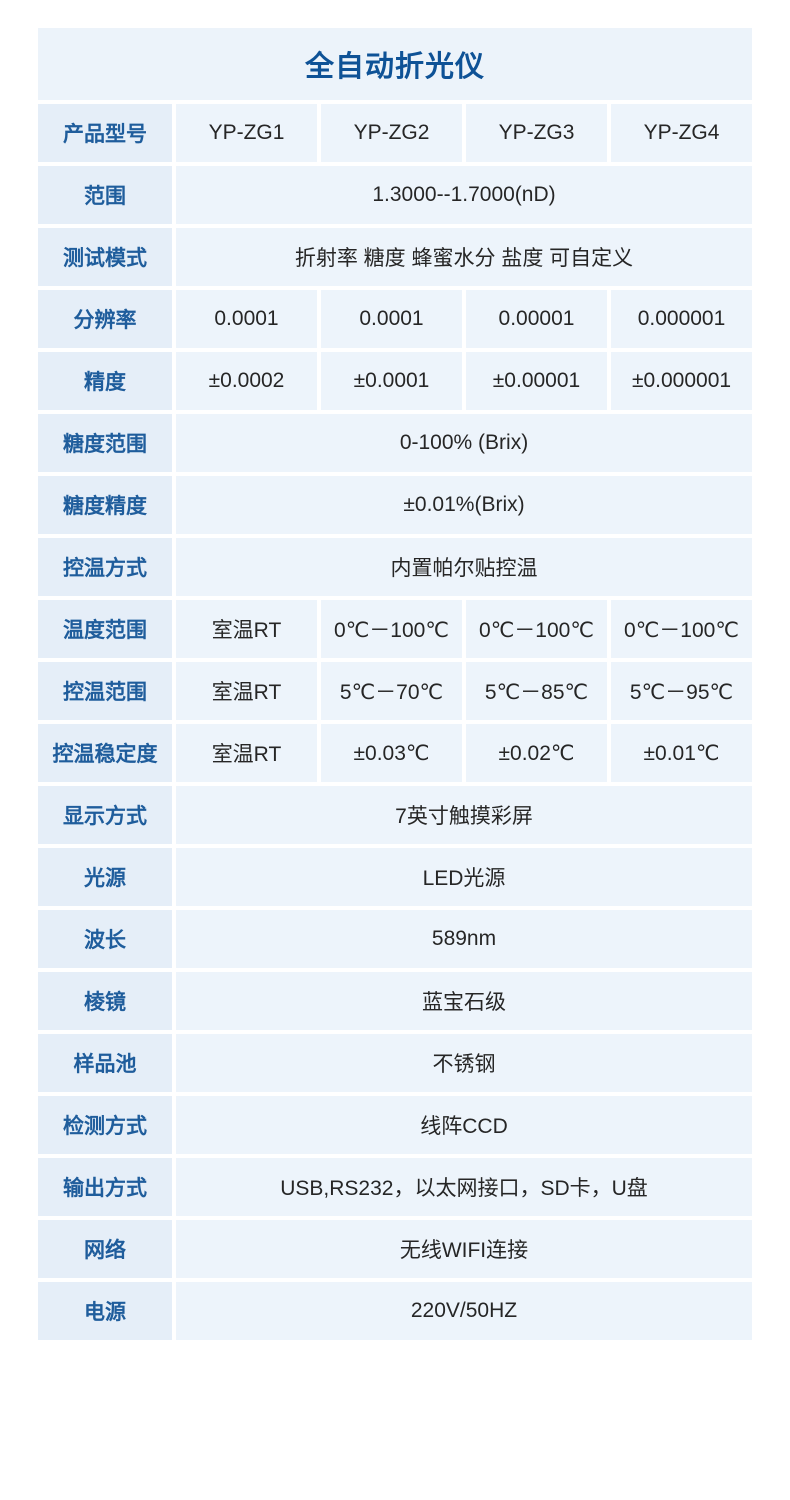 This screenshot has width=790, height=1500. I want to click on spec-row-test-modes: 测试模式 折射率 糖度 蜂蜜水分 盐度 可自定义, so click(395, 257).